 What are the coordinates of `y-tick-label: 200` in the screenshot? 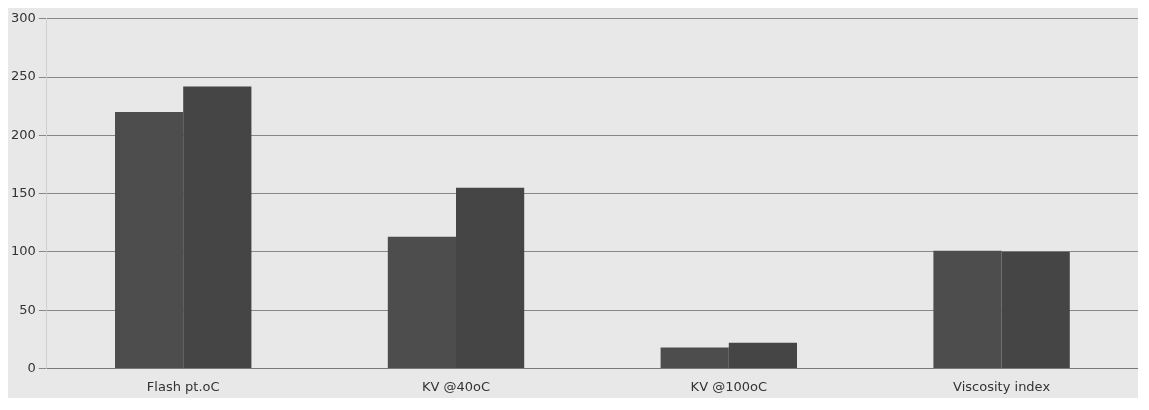 It's located at (23, 134).